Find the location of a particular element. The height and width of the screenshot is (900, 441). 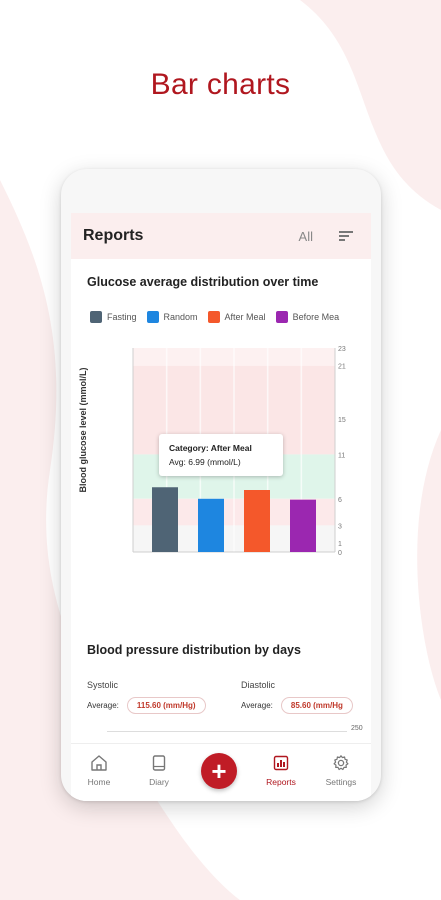

bar-after-meal is located at coordinates (257, 521).